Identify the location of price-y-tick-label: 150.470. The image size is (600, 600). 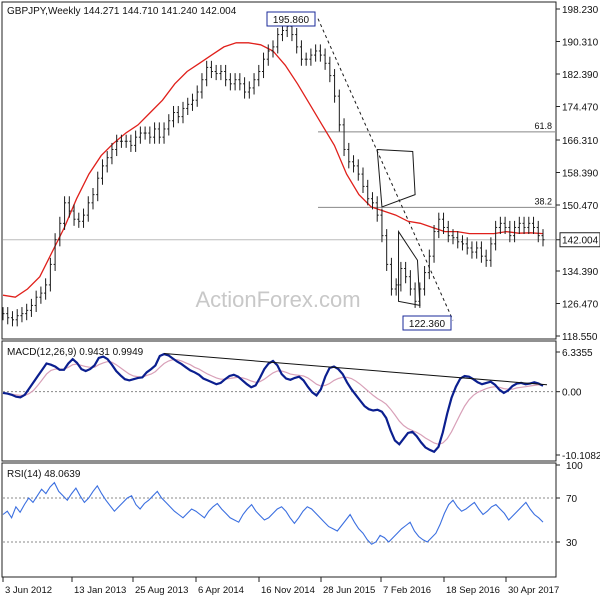
(580, 206).